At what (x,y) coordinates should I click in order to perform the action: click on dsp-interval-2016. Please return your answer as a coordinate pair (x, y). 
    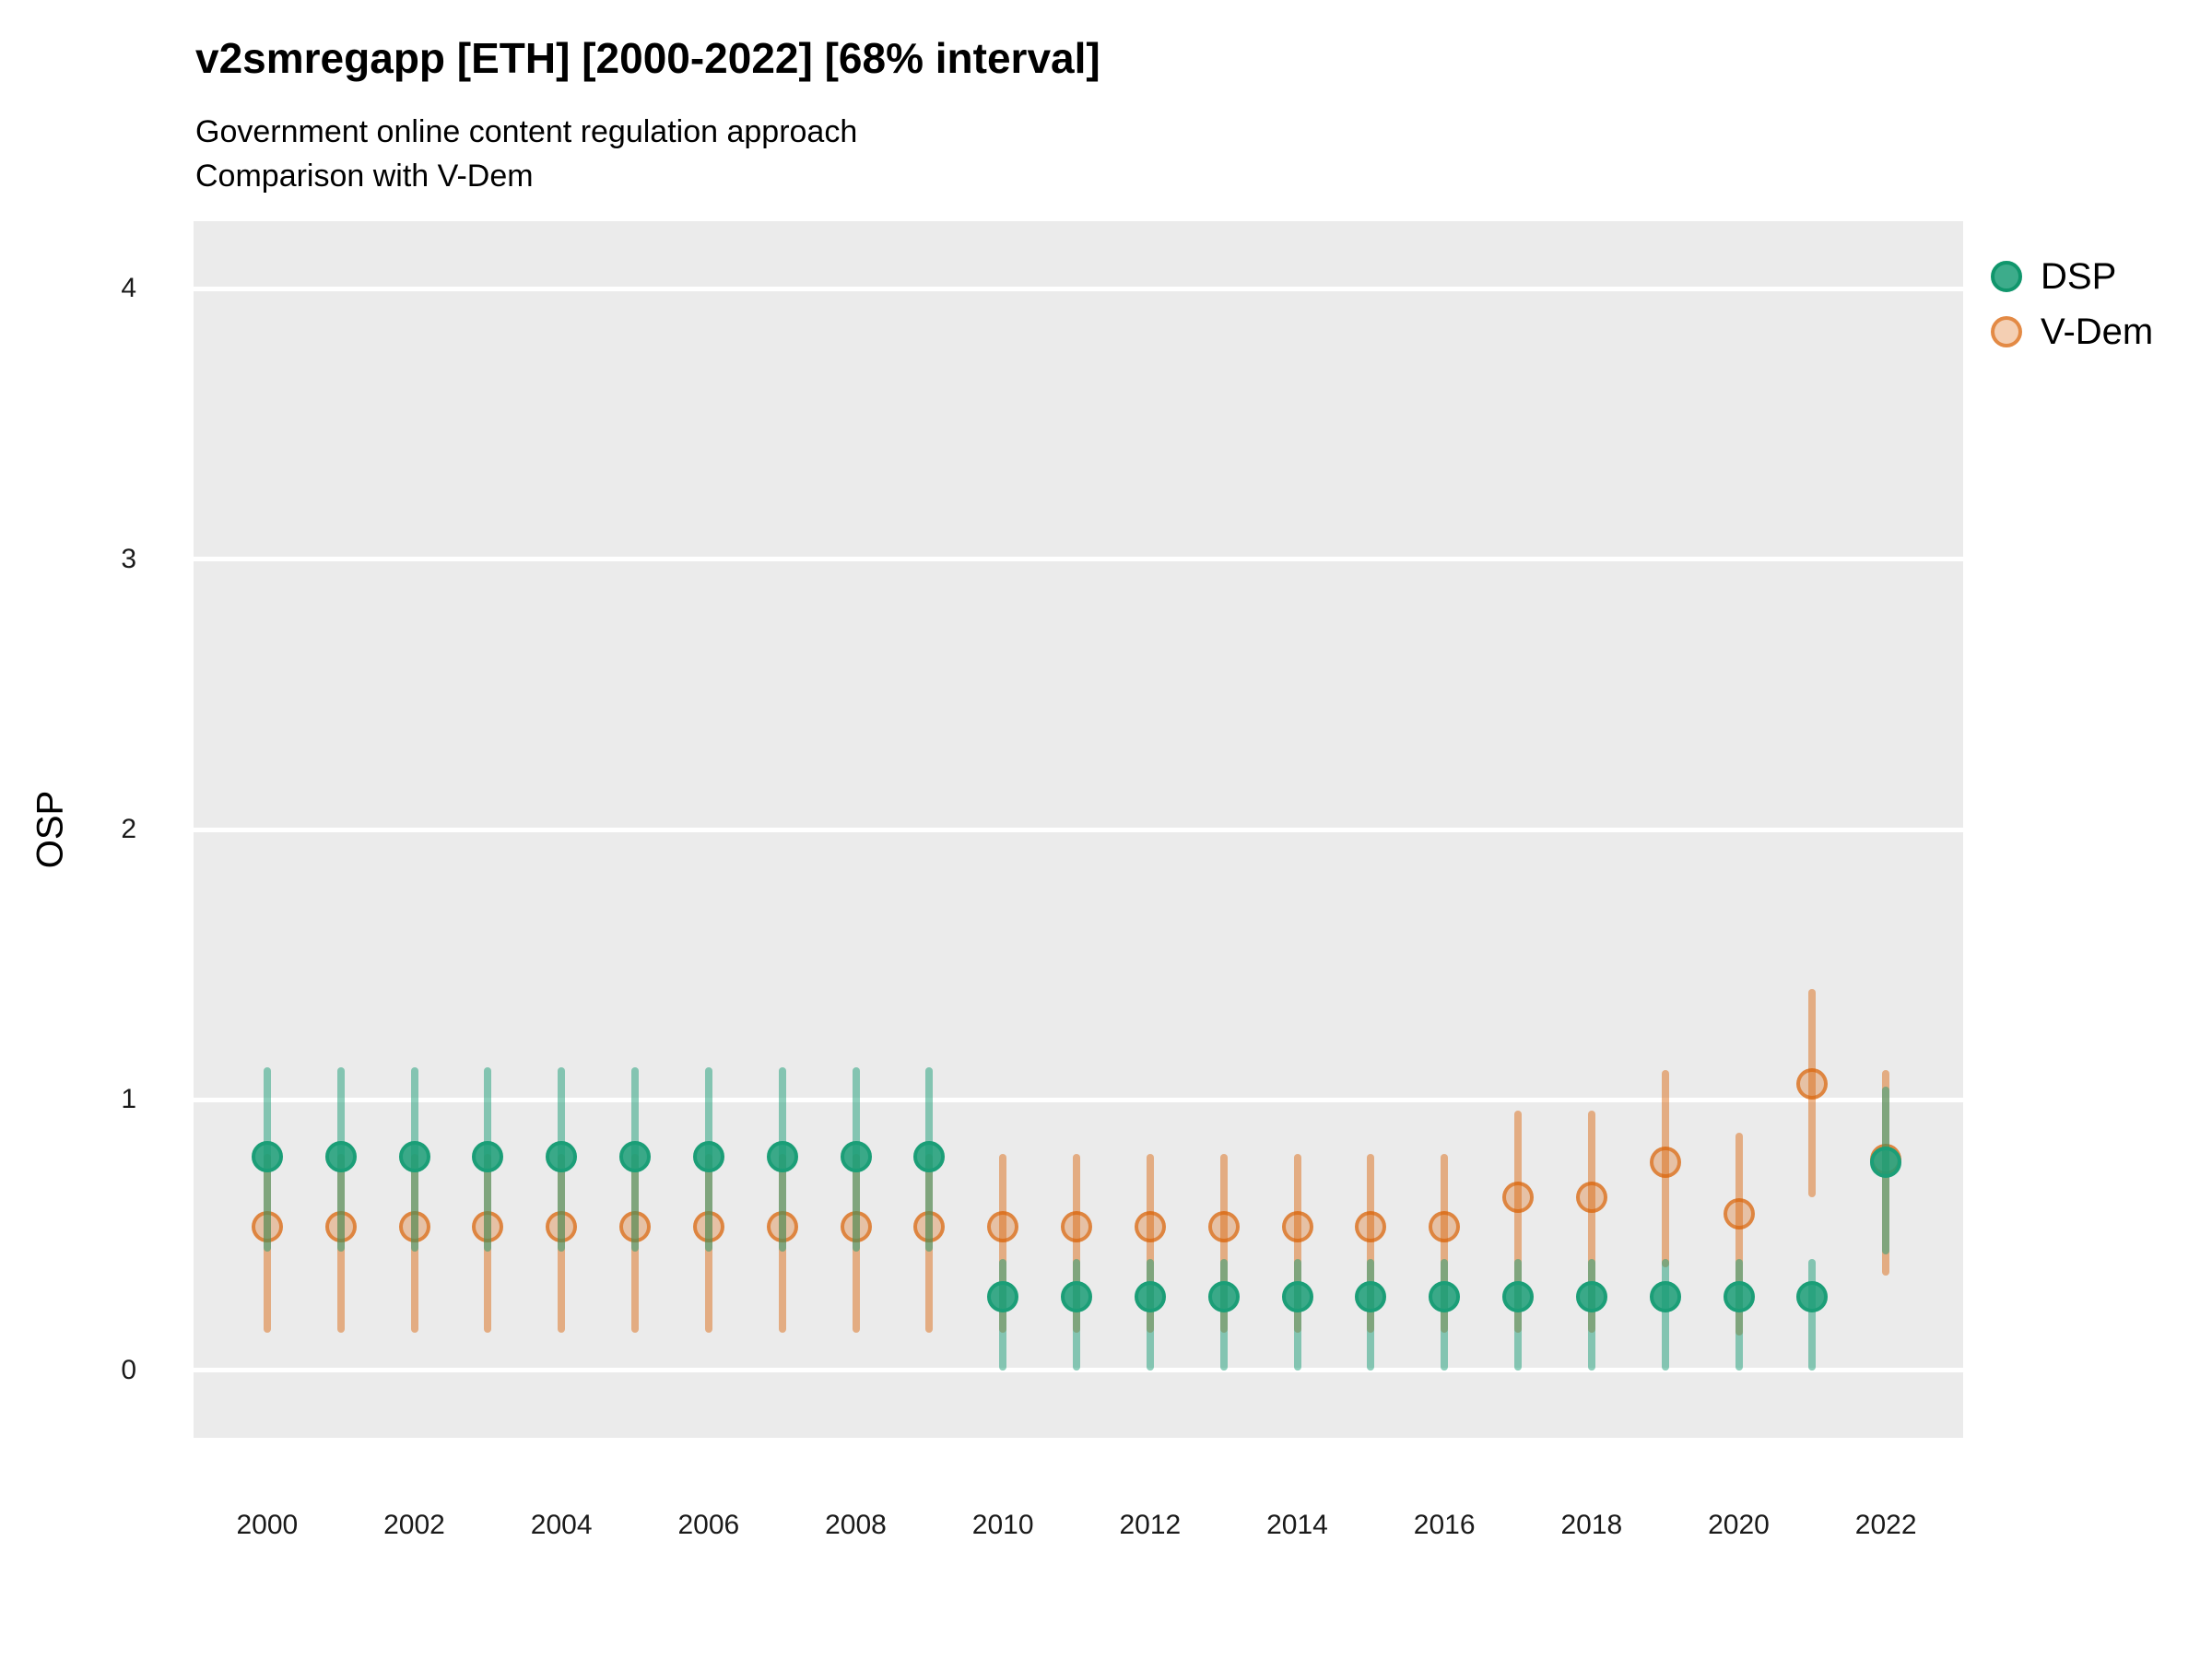
    Looking at the image, I should click on (1445, 1315).